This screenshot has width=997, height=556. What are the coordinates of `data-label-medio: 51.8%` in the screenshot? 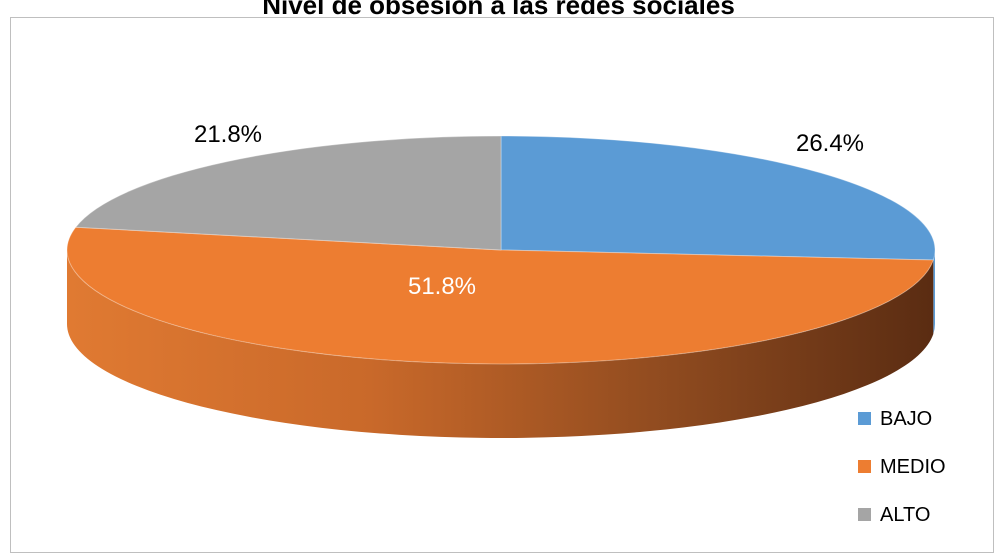 It's located at (442, 286).